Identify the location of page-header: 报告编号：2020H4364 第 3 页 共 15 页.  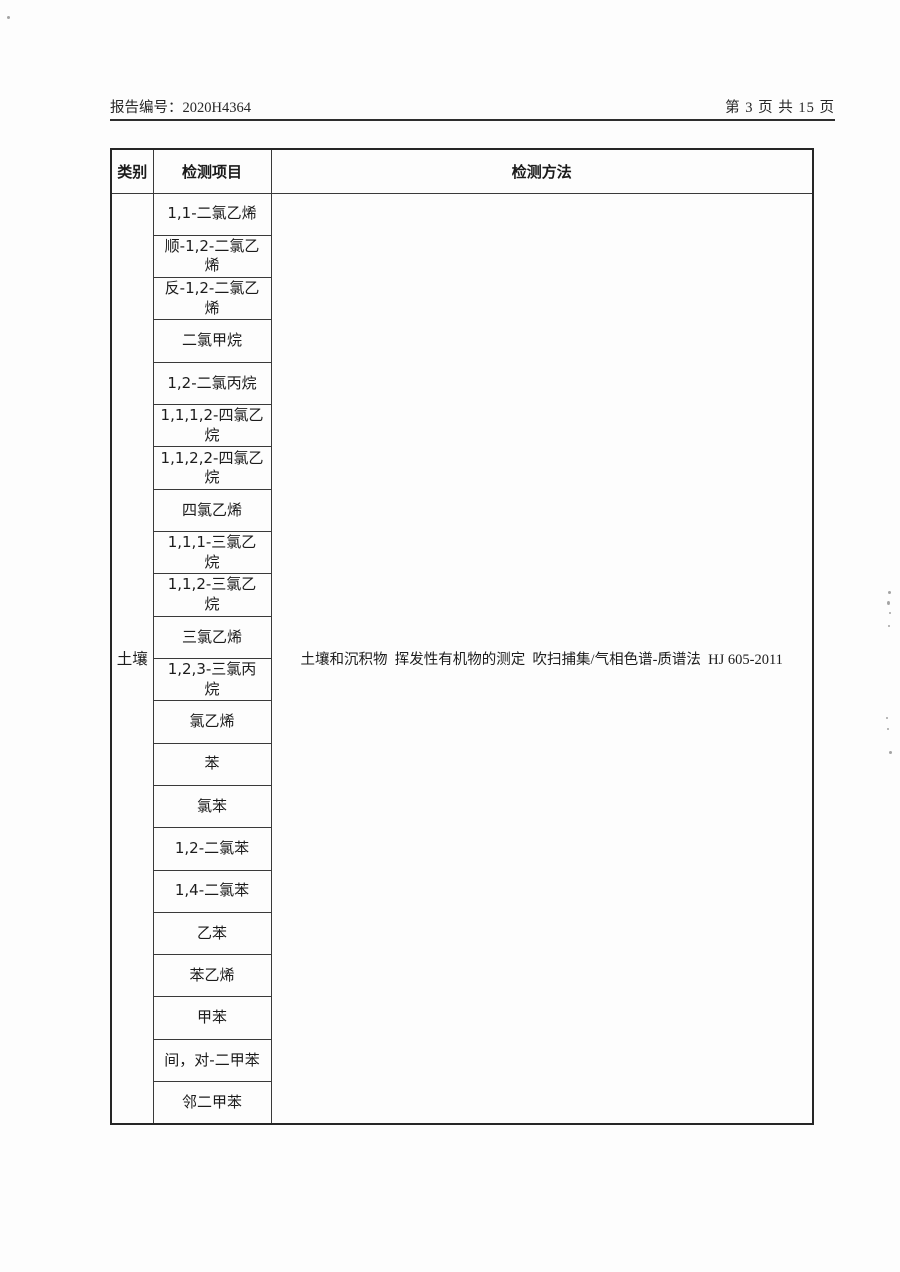
(472, 106).